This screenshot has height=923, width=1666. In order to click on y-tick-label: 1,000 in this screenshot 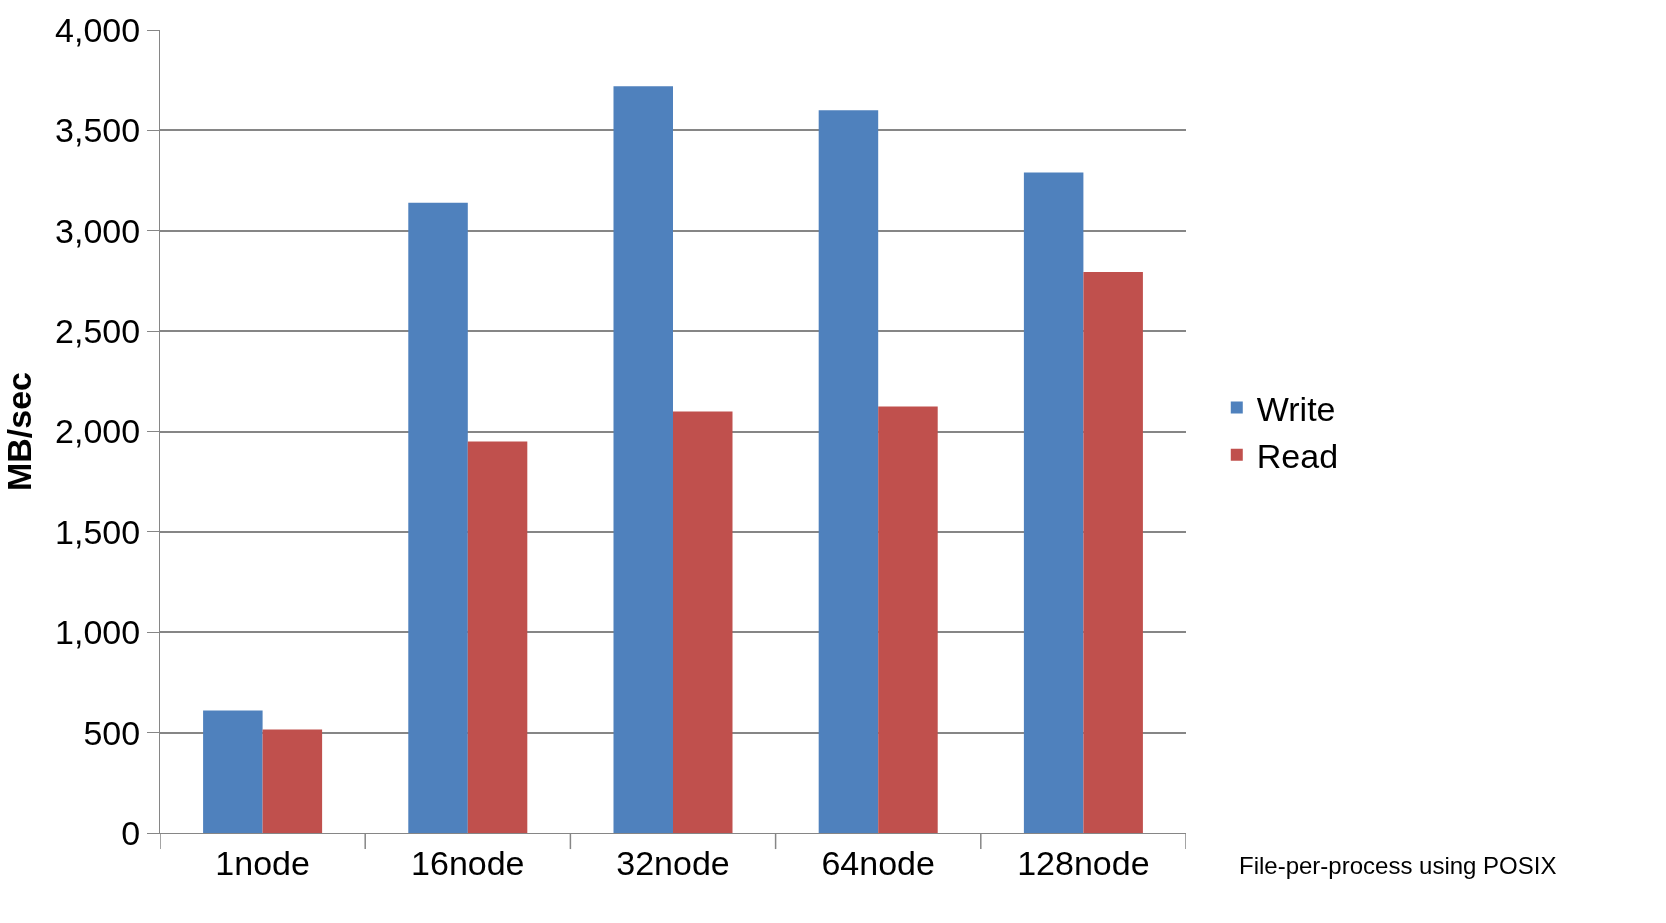, I will do `click(98, 632)`.